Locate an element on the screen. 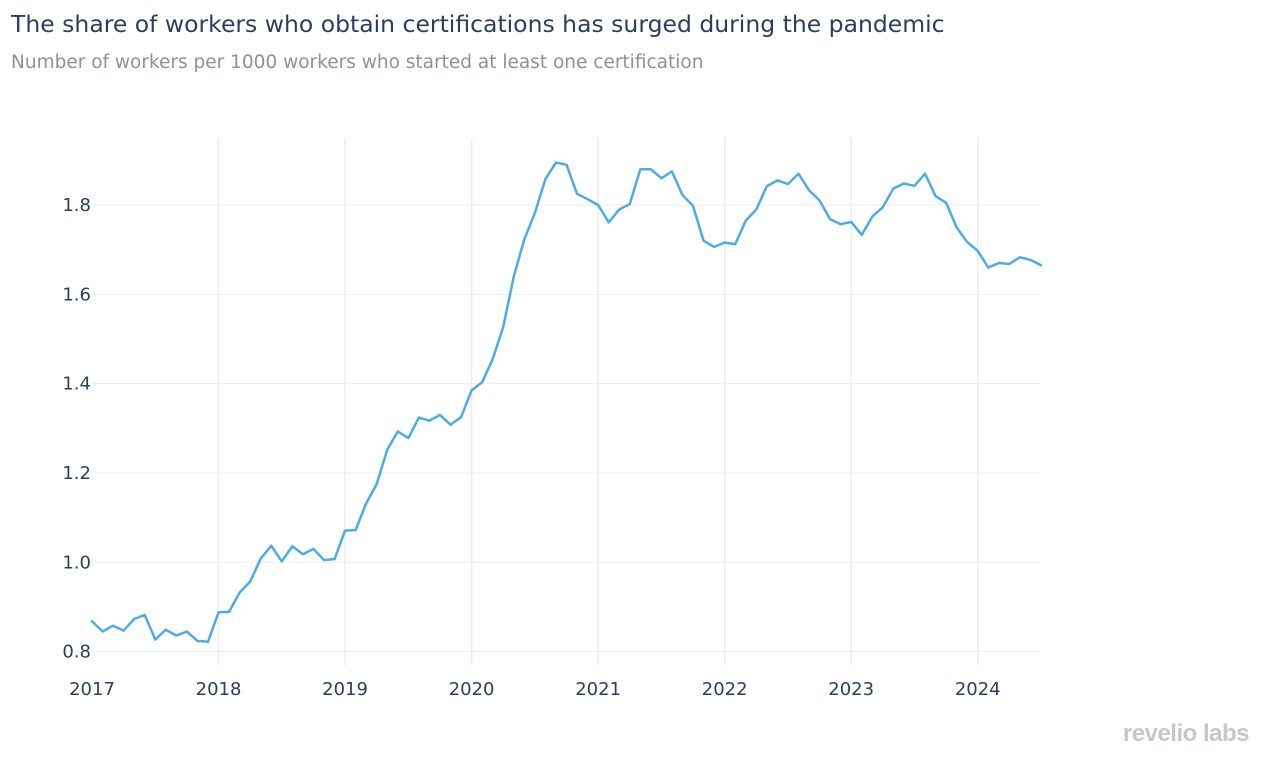 The width and height of the screenshot is (1261, 766). y-tick-label: 1.8 is located at coordinates (76, 205).